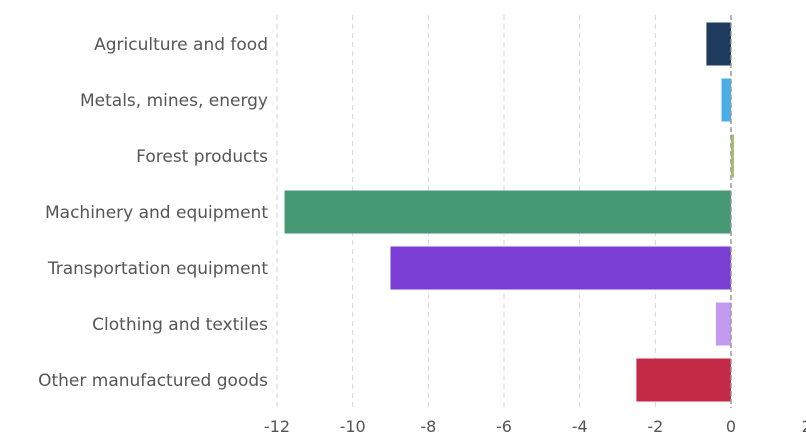 This screenshot has width=806, height=438. What do you see at coordinates (428, 426) in the screenshot?
I see `x-tick-label: -8` at bounding box center [428, 426].